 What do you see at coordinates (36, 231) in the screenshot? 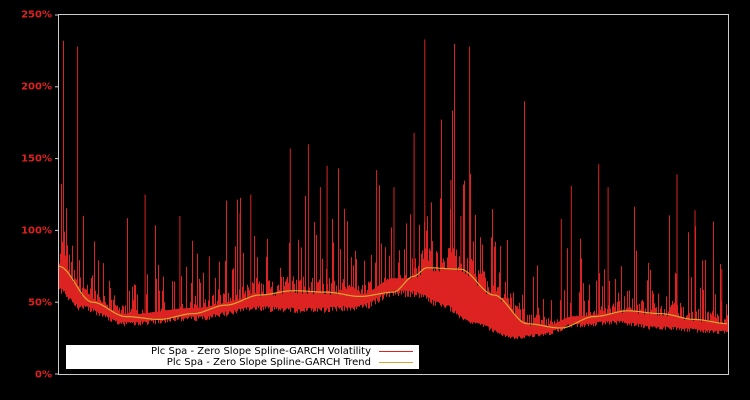
I see `y-tick-label: 100%` at bounding box center [36, 231].